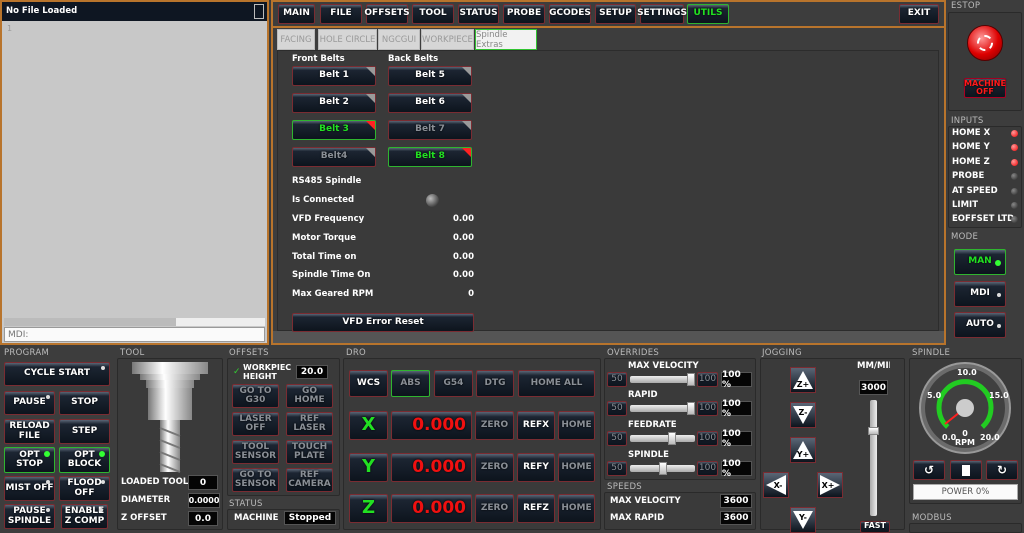 Image resolution: width=1024 pixels, height=533 pixels. What do you see at coordinates (383, 322) in the screenshot?
I see `vfd-error-reset-button: VFD Error Reset` at bounding box center [383, 322].